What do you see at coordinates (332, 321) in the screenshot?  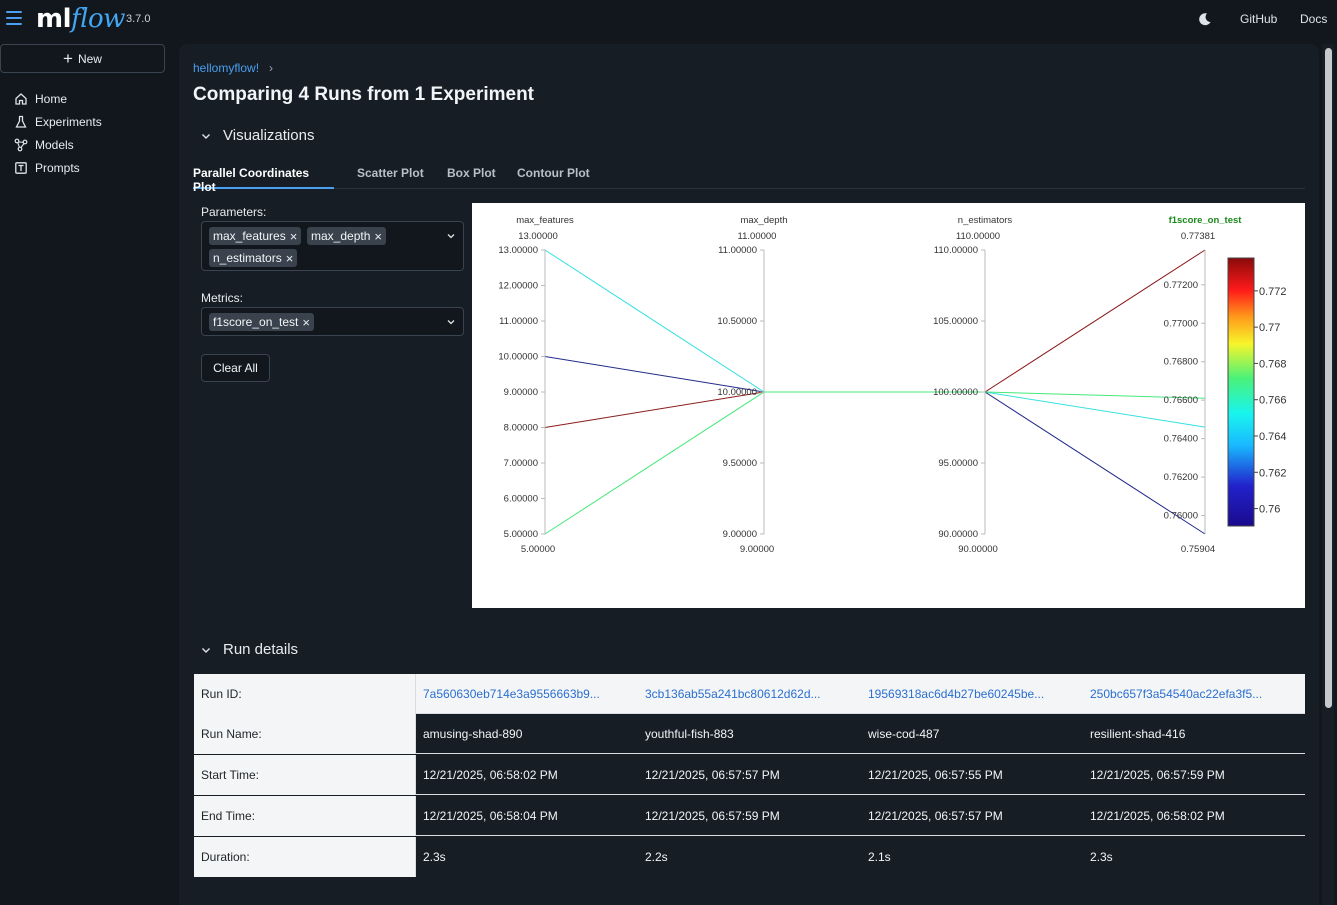 I see `metrics-select: f1score_on_test ×` at bounding box center [332, 321].